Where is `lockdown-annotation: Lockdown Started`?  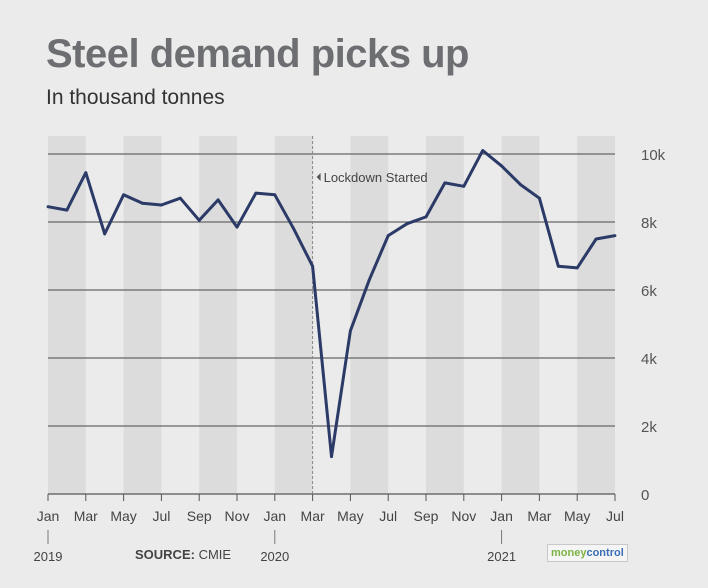 lockdown-annotation: Lockdown Started is located at coordinates (376, 177).